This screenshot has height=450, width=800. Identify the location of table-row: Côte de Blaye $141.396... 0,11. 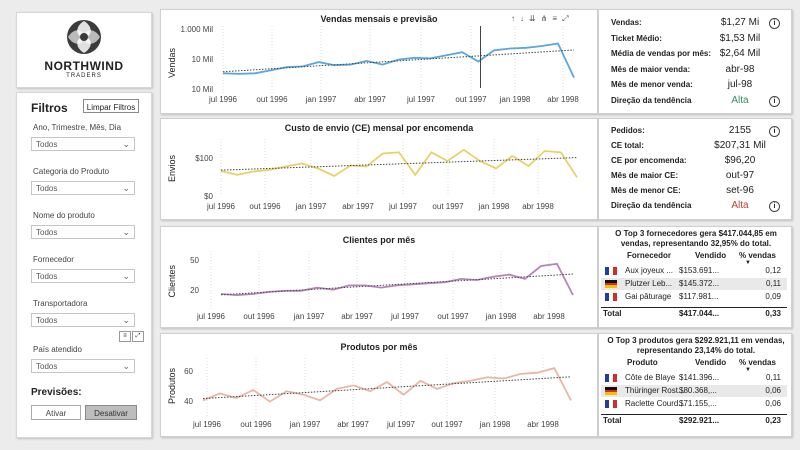
(694, 378).